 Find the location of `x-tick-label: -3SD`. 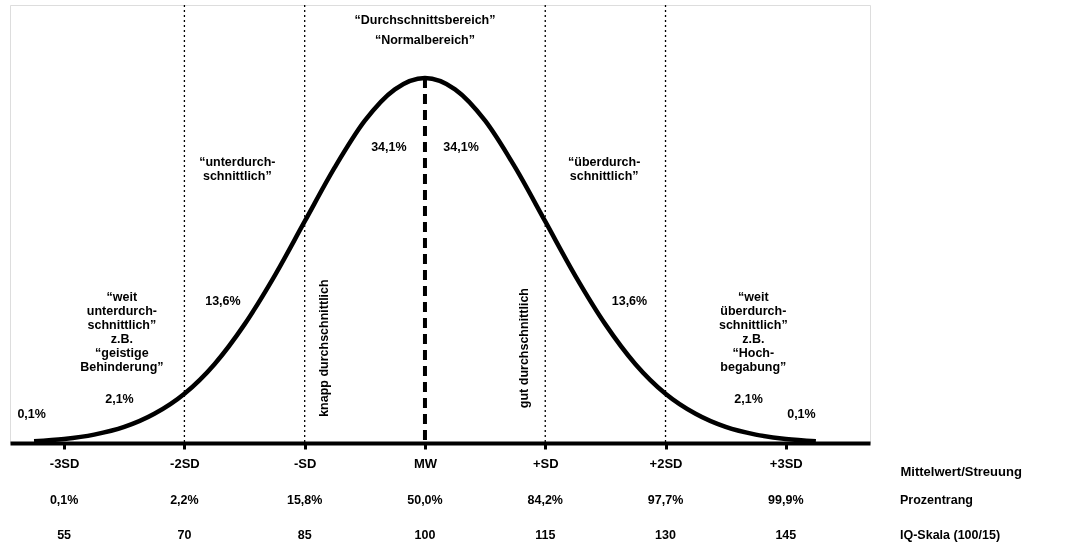

x-tick-label: -3SD is located at coordinates (64, 463).